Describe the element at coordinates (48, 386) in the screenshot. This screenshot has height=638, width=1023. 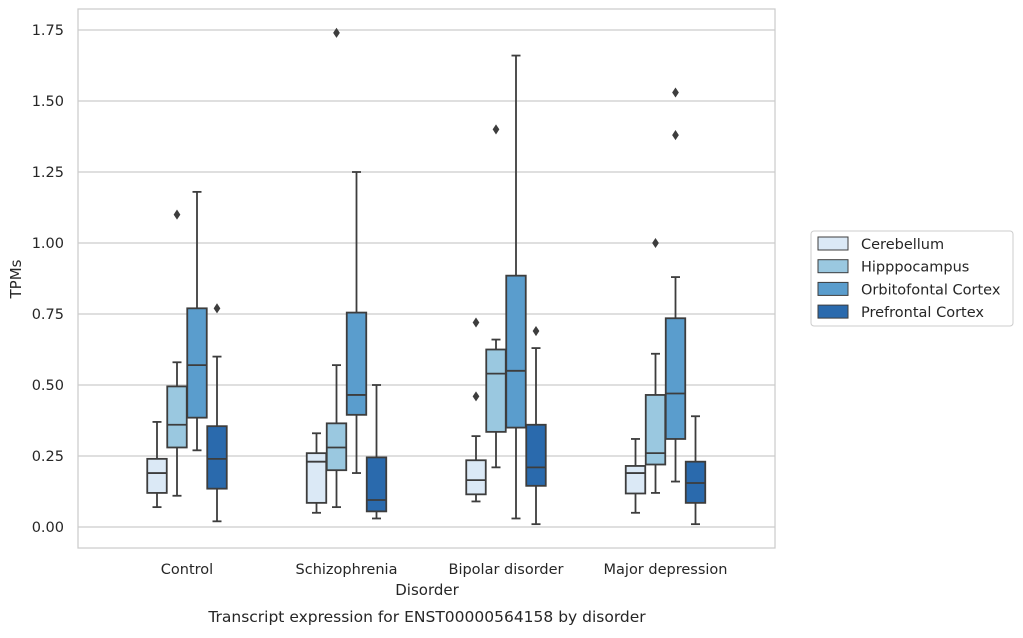
I see `y-tick-label: 0.50` at that location.